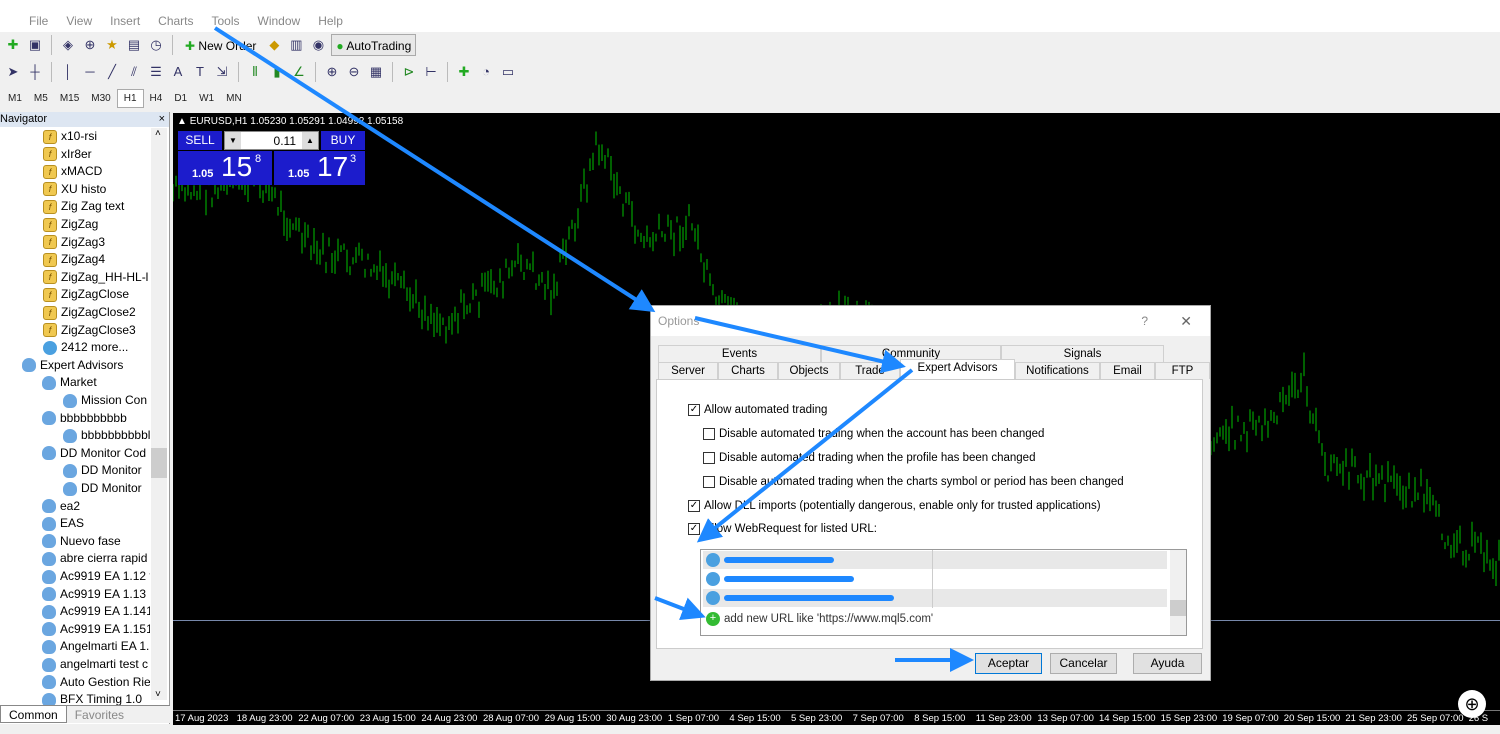 This screenshot has width=1500, height=734. Describe the element at coordinates (106, 488) in the screenshot. I see `navigator-item: DD Monitor` at that location.